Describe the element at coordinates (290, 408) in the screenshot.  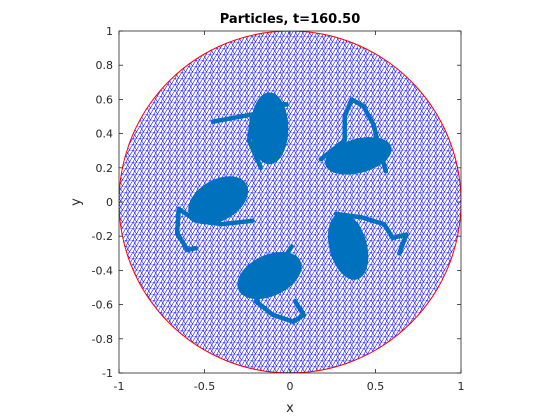
I see `x-axis-label: x` at that location.